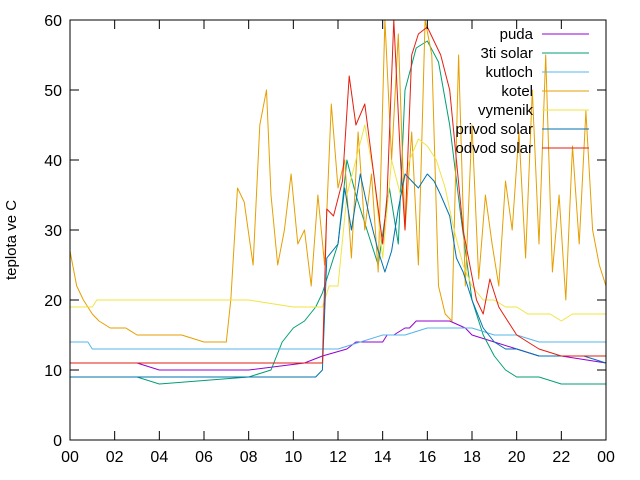 This screenshot has height=480, width=640. I want to click on legend-label-kotel: kotel, so click(517, 91).